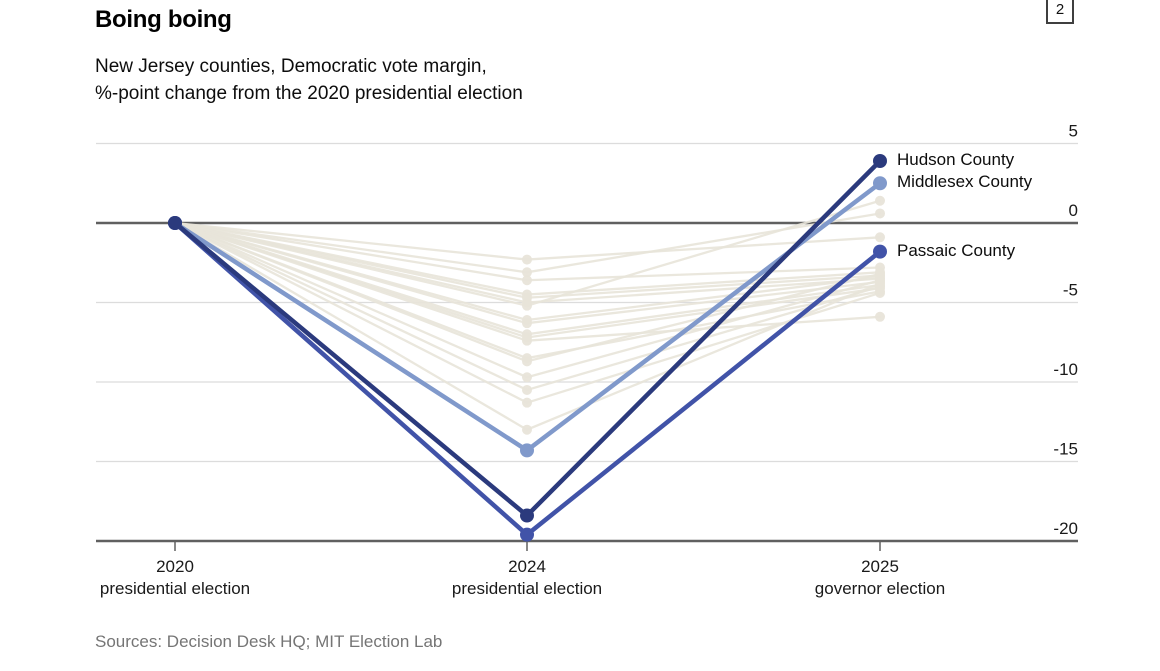  I want to click on y-tick-label: 5, so click(1073, 131).